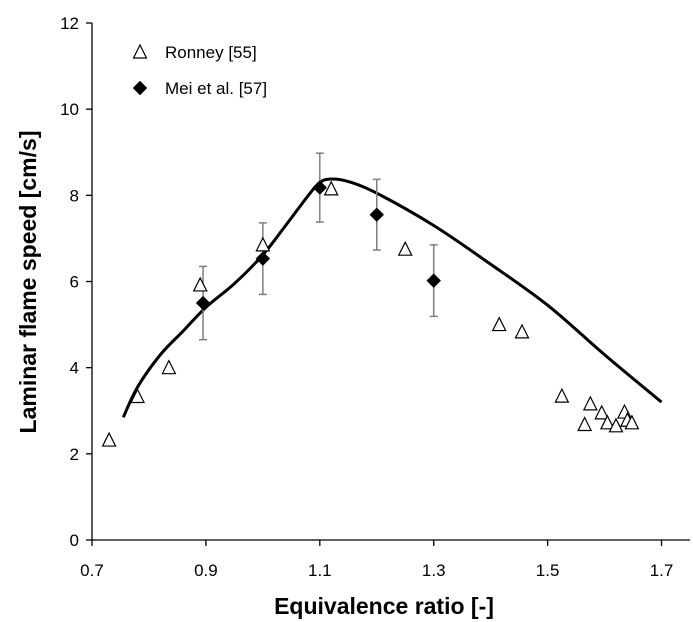 Image resolution: width=693 pixels, height=622 pixels. I want to click on legend-item-ronney: Ronney [55], so click(194, 52).